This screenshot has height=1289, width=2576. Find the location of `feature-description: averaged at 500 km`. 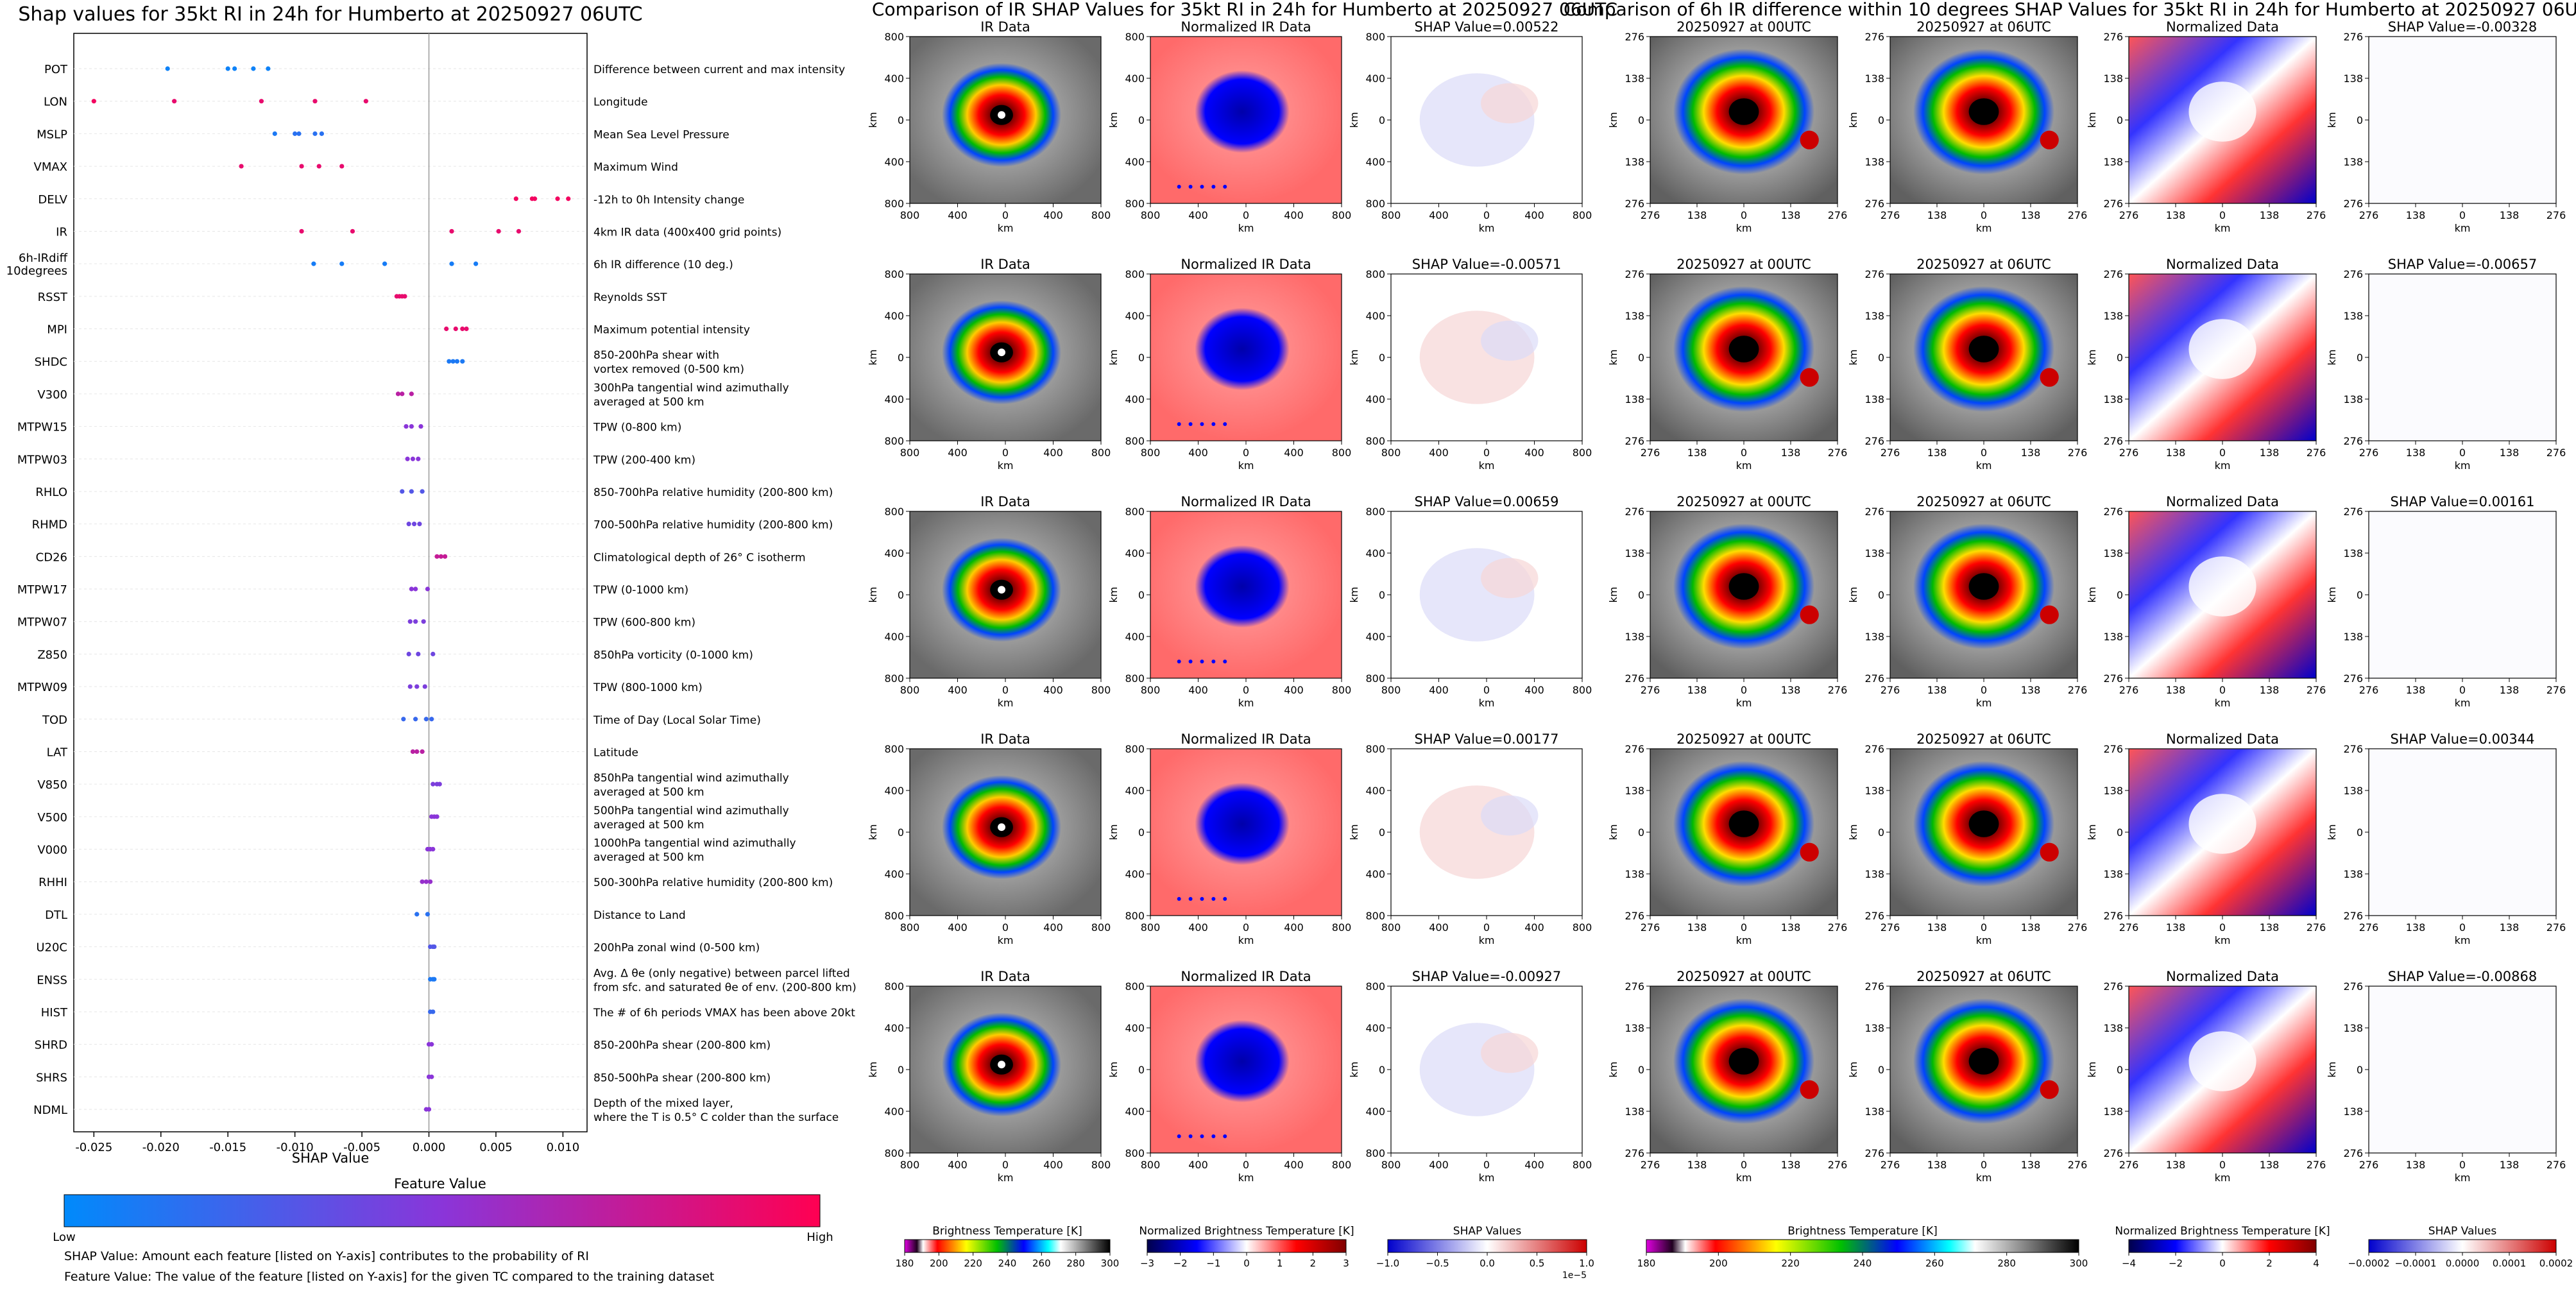

feature-description: averaged at 500 km is located at coordinates (648, 857).